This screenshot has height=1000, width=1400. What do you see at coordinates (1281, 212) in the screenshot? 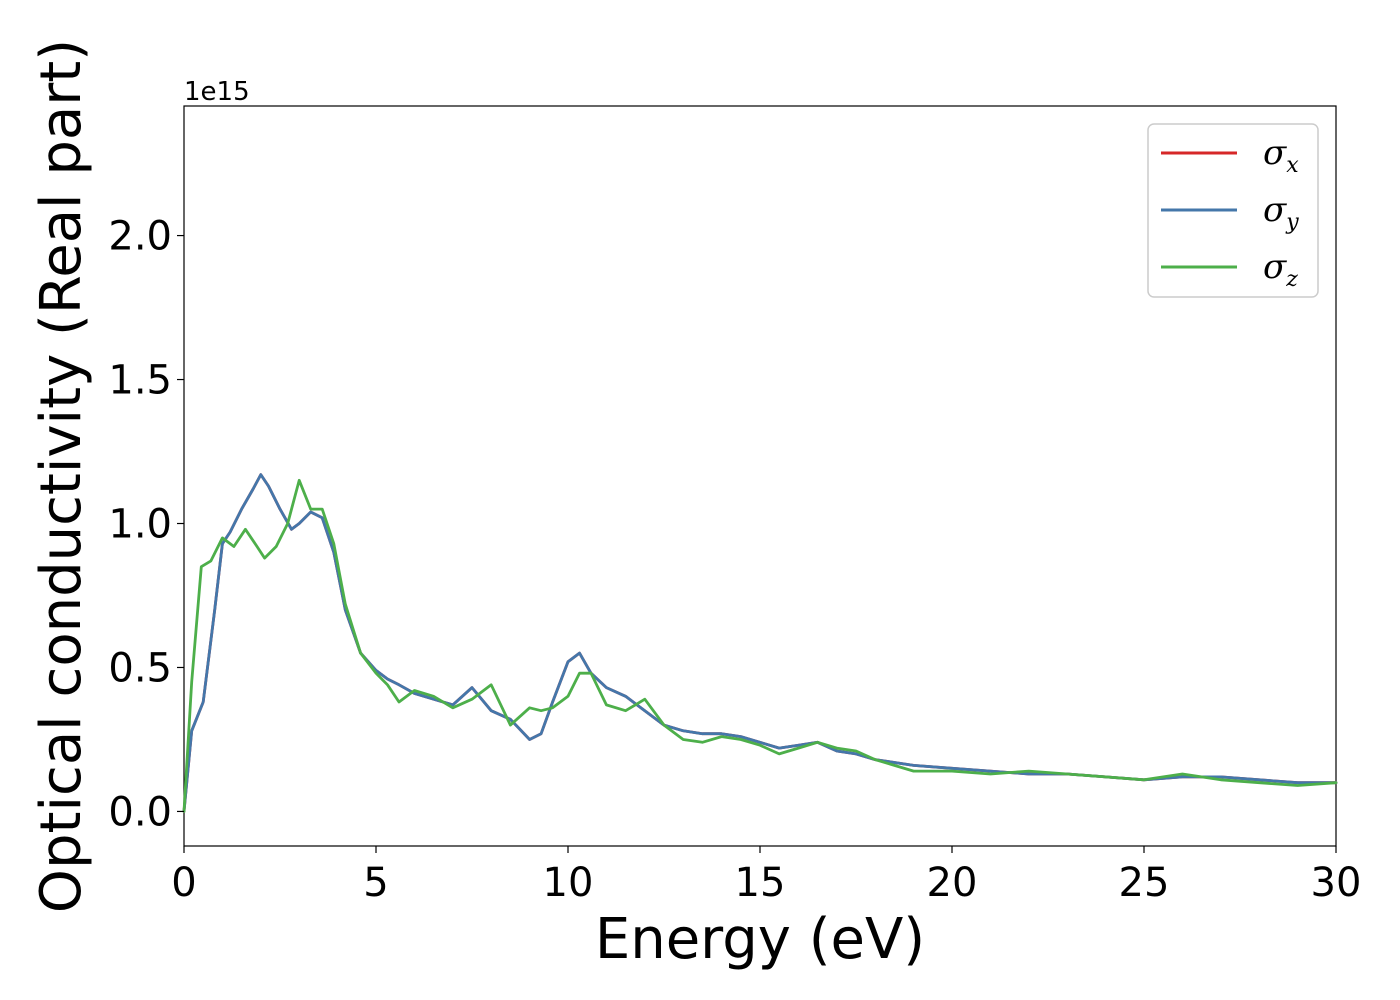
I see `legend-label-y: σy` at bounding box center [1281, 212].